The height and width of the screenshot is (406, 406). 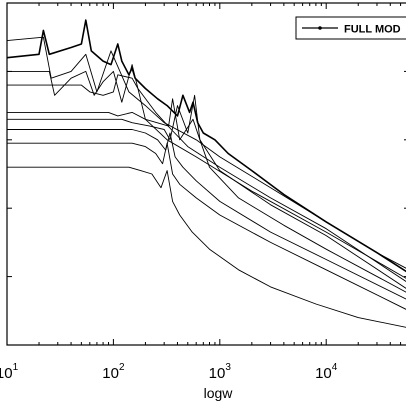 I want to click on x-tick-label-exponent: 1, so click(x=16, y=367).